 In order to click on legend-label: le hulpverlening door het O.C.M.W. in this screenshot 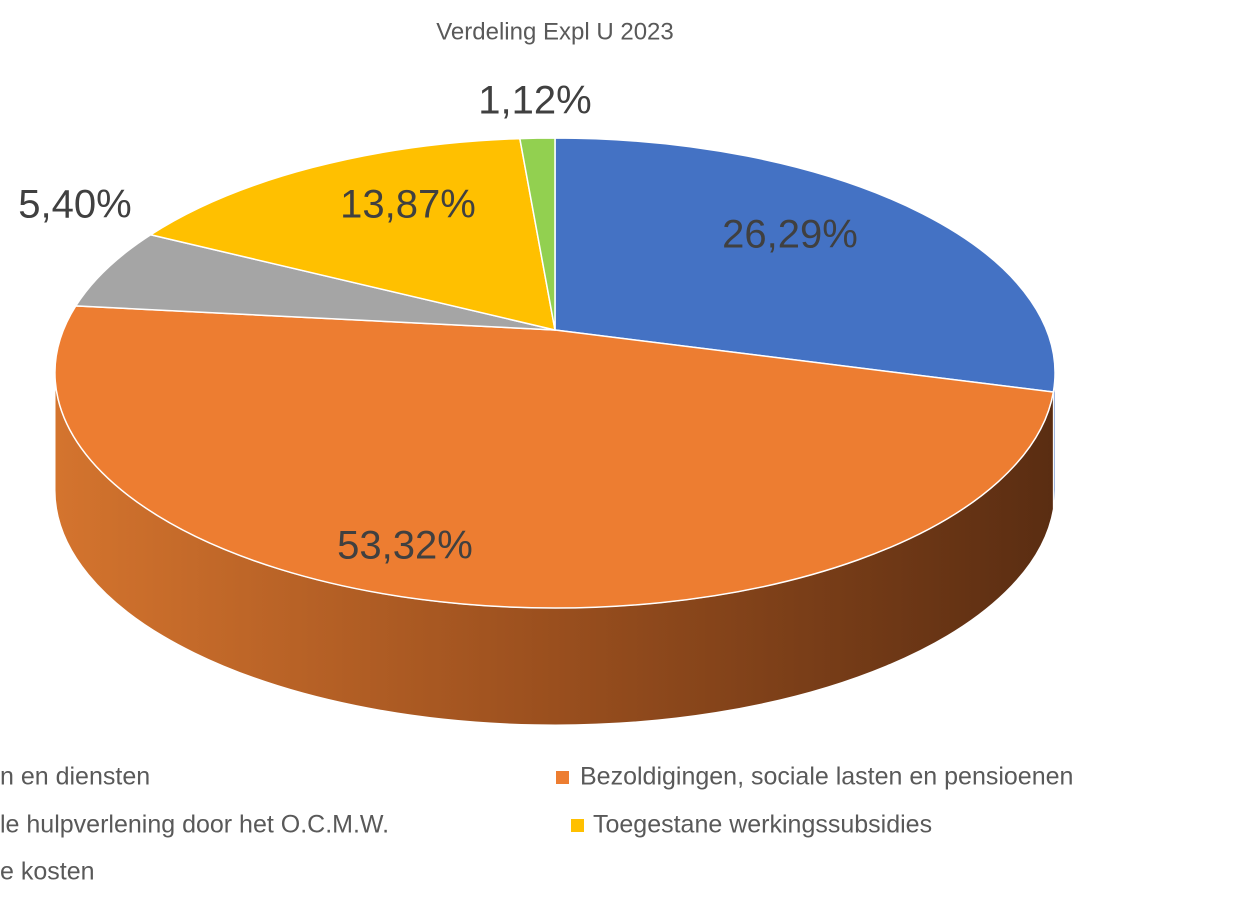, I will do `click(194, 825)`.